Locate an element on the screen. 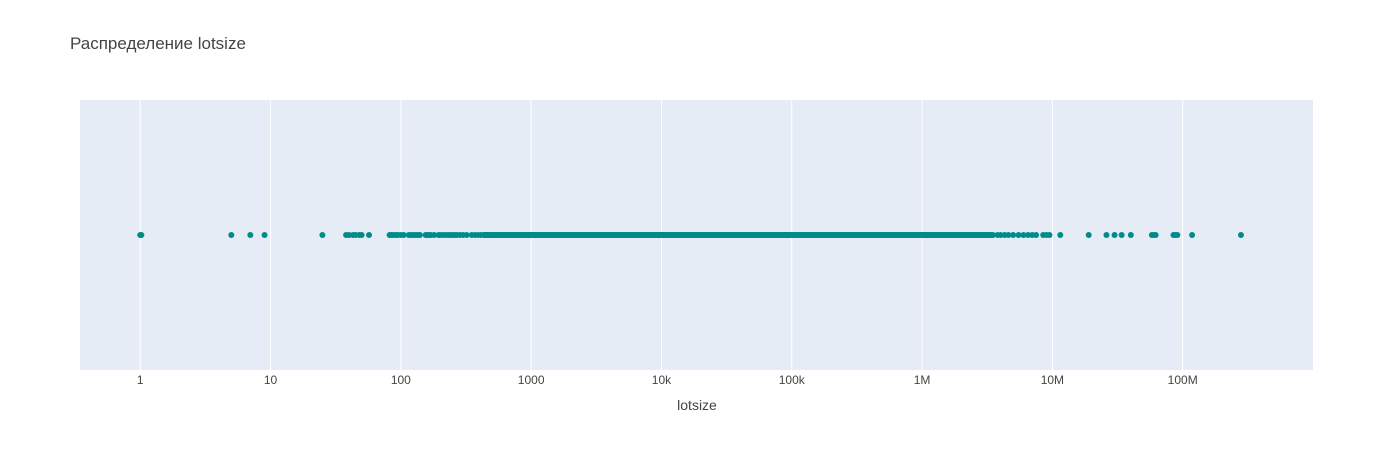 This screenshot has width=1394, height=450. x-axis-title: lotsize is located at coordinates (697, 405).